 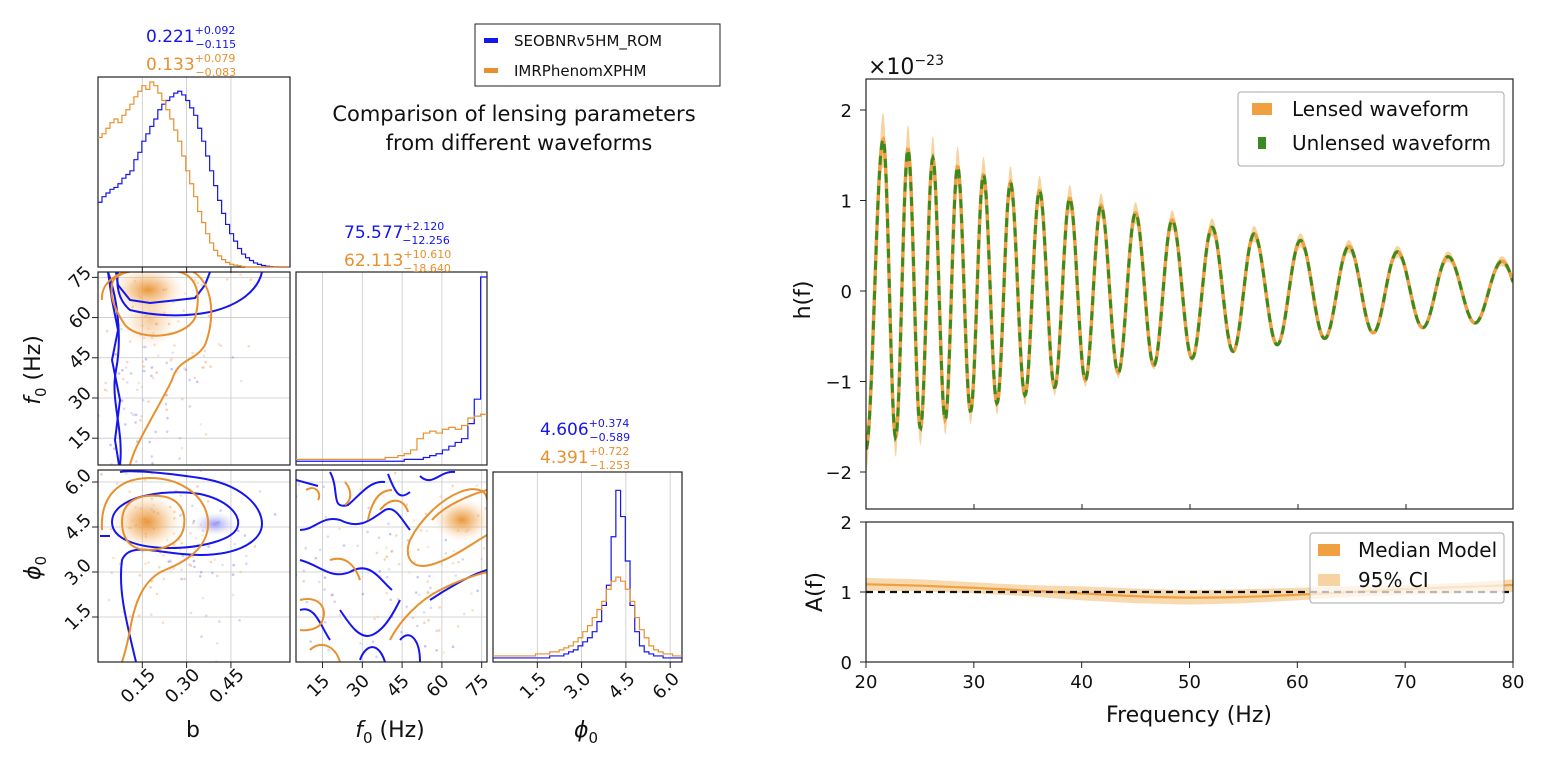 What do you see at coordinates (586, 732) in the screenshot?
I see `phi0-axis-label: ϕ0` at bounding box center [586, 732].